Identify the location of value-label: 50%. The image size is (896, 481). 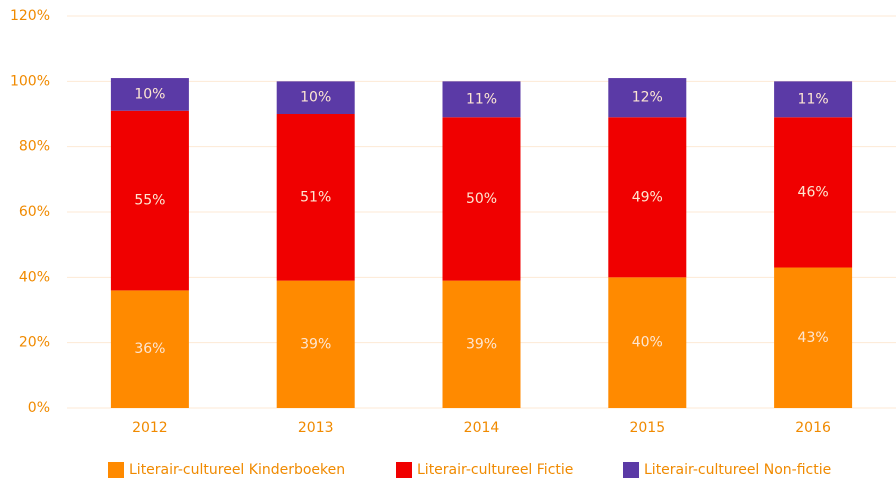
(481, 199).